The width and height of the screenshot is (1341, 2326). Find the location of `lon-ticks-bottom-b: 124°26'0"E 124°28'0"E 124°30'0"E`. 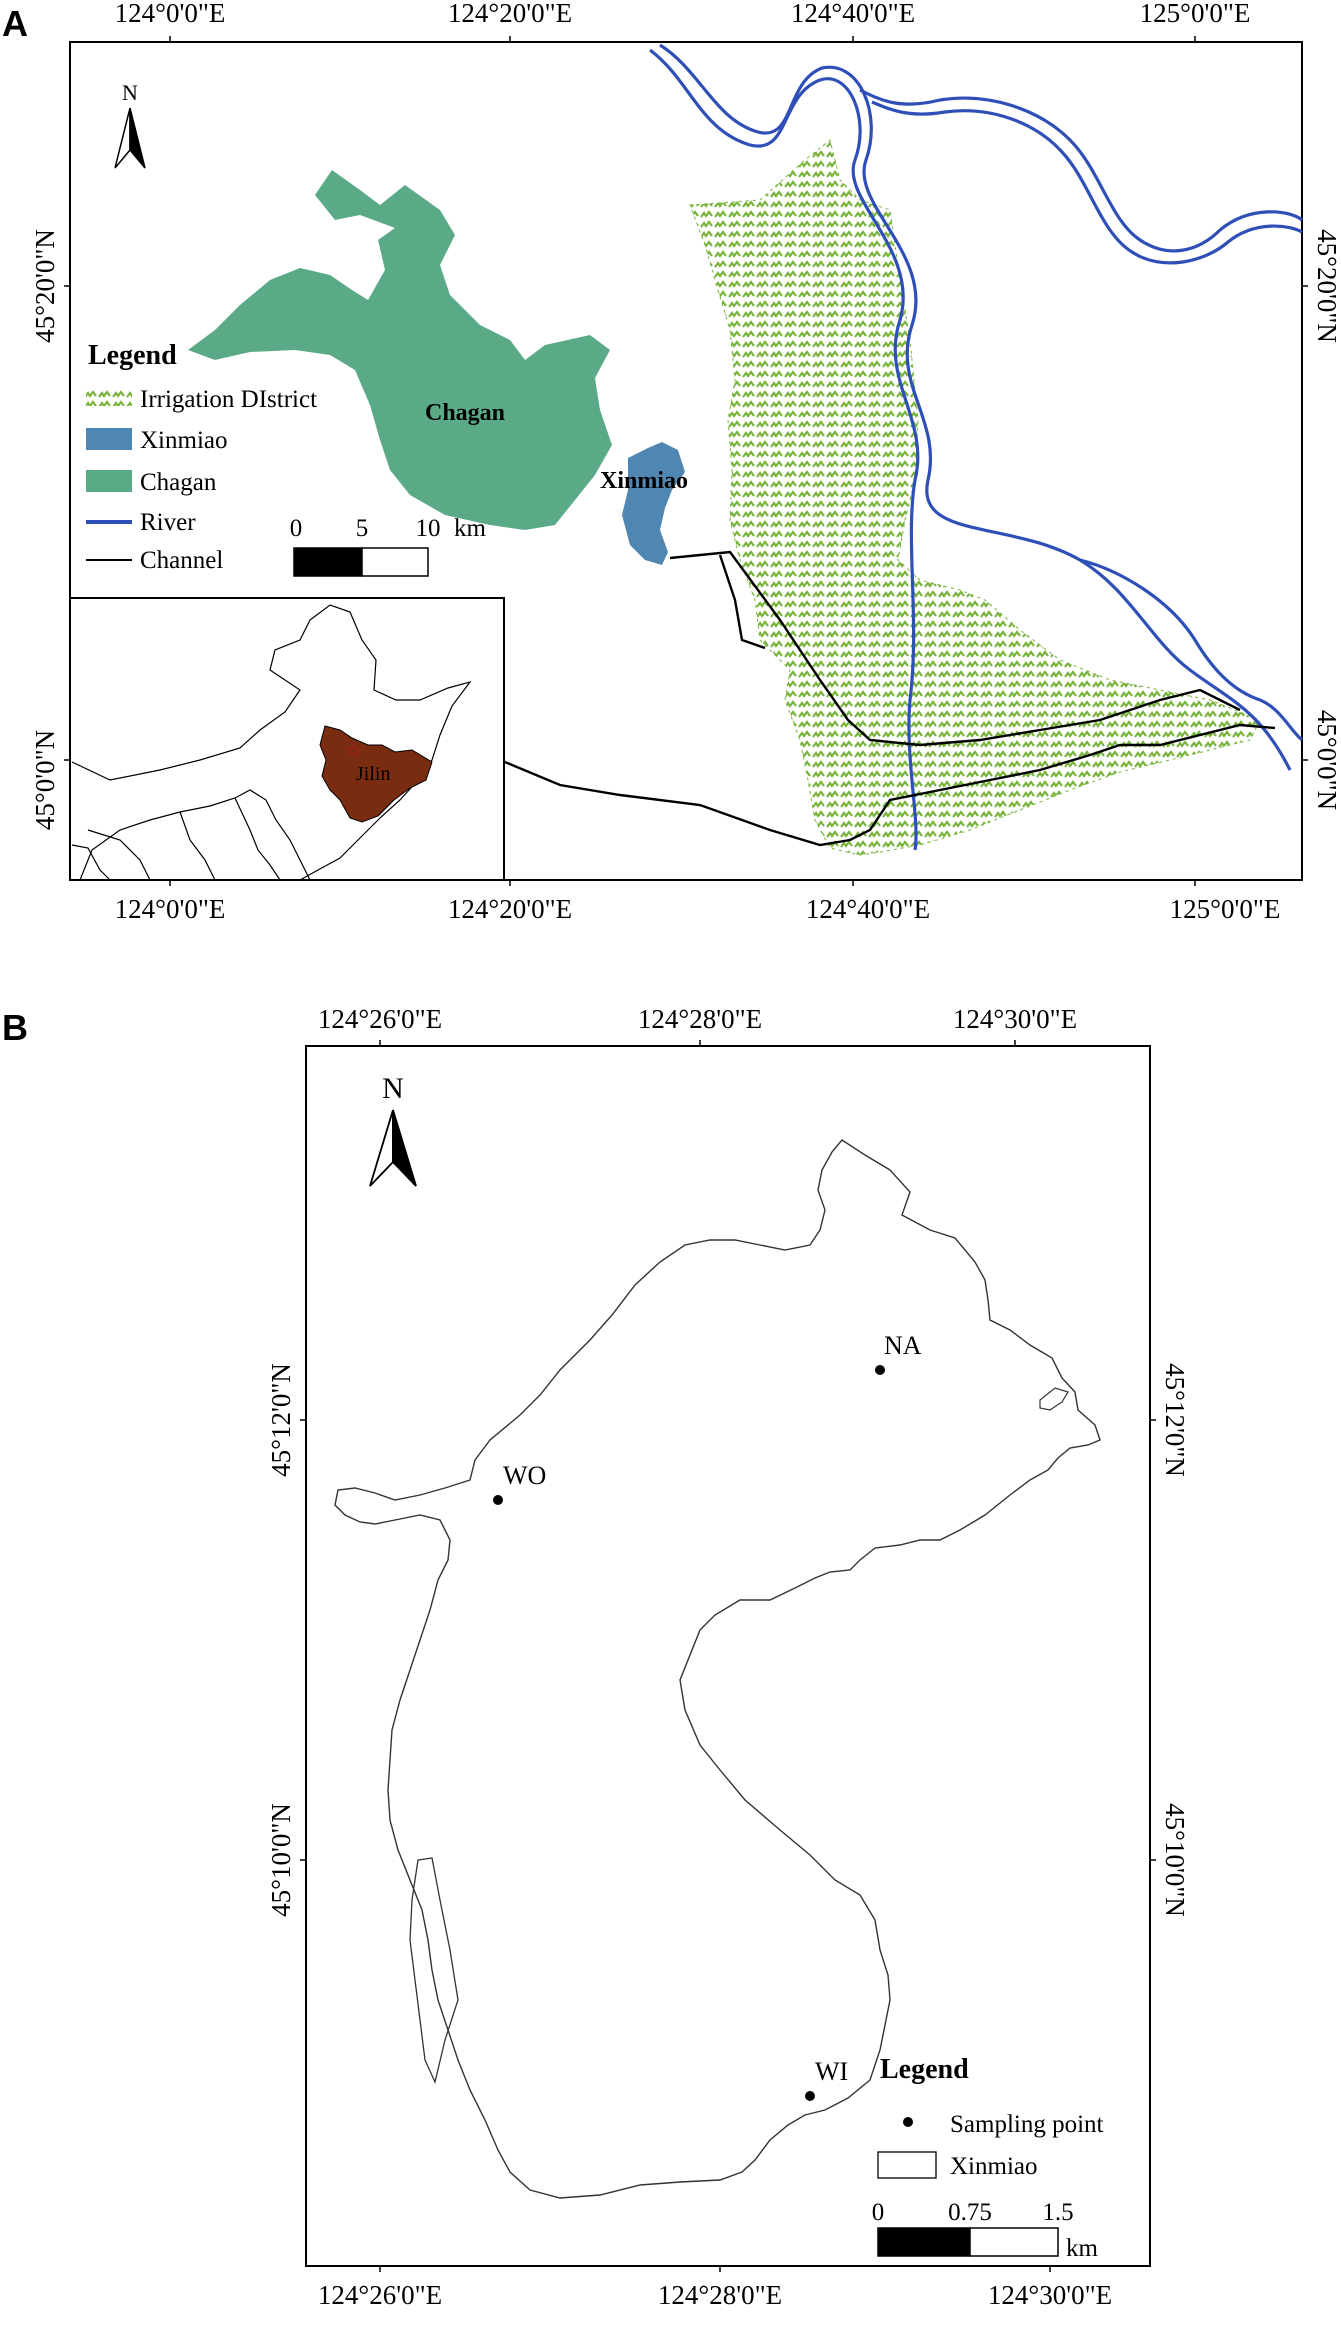

lon-ticks-bottom-b: 124°26'0"E 124°28'0"E 124°30'0"E is located at coordinates (715, 2288).